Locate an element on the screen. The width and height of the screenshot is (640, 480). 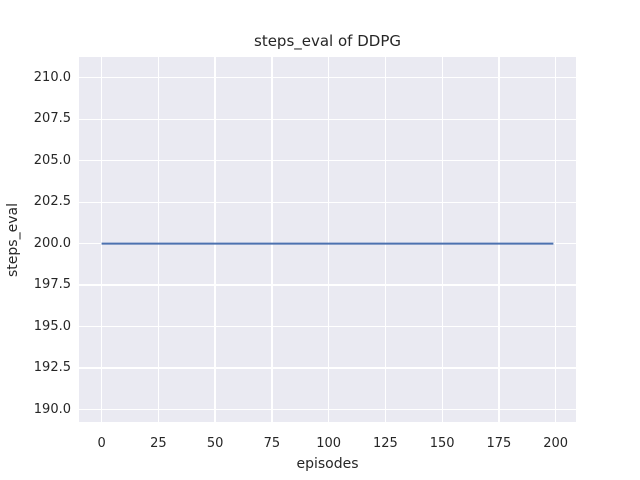
x-tick-label: 50 is located at coordinates (215, 443).